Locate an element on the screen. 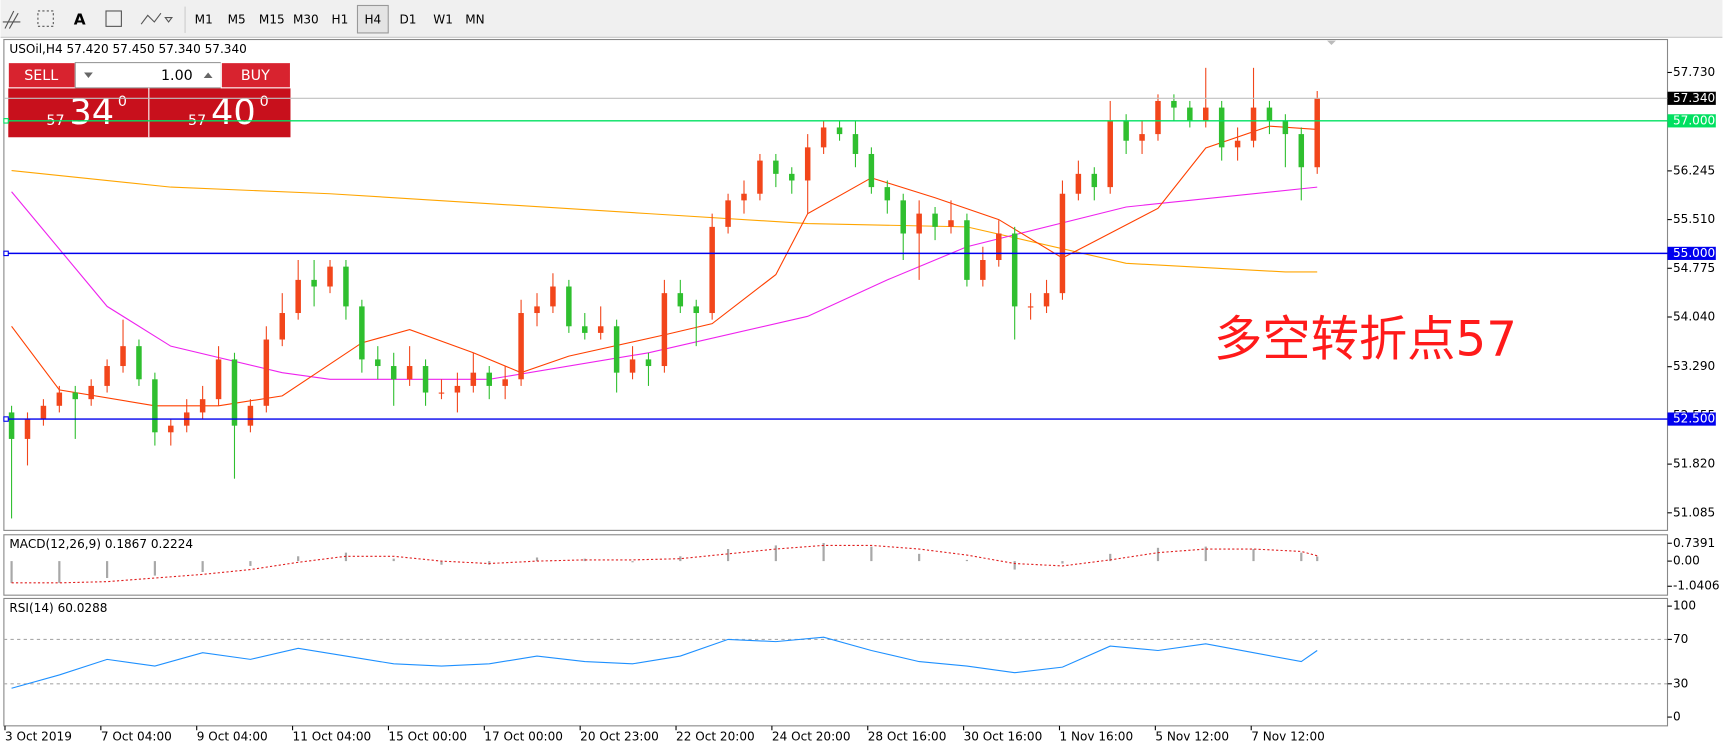 The image size is (1723, 750). toolbar is located at coordinates (861, 19).